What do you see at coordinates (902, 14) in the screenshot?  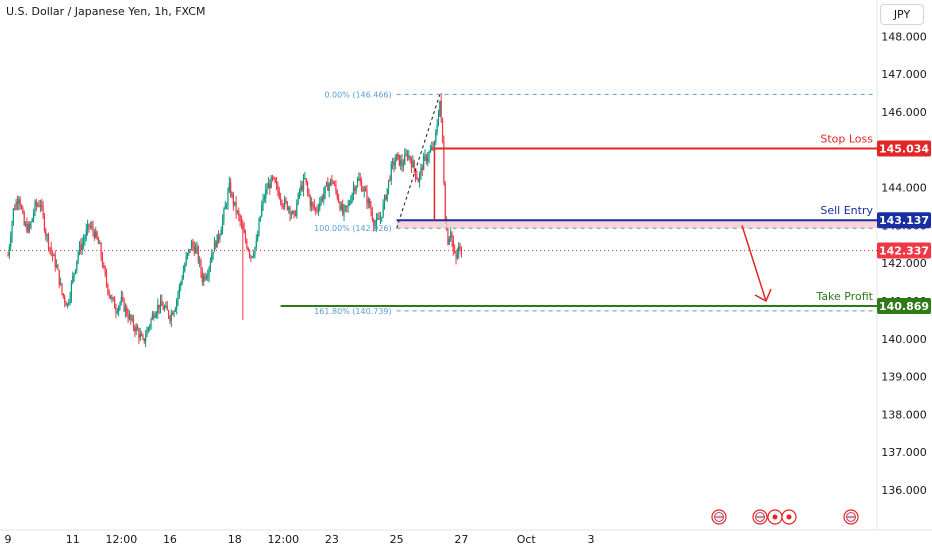 I see `currency-button: JPY` at bounding box center [902, 14].